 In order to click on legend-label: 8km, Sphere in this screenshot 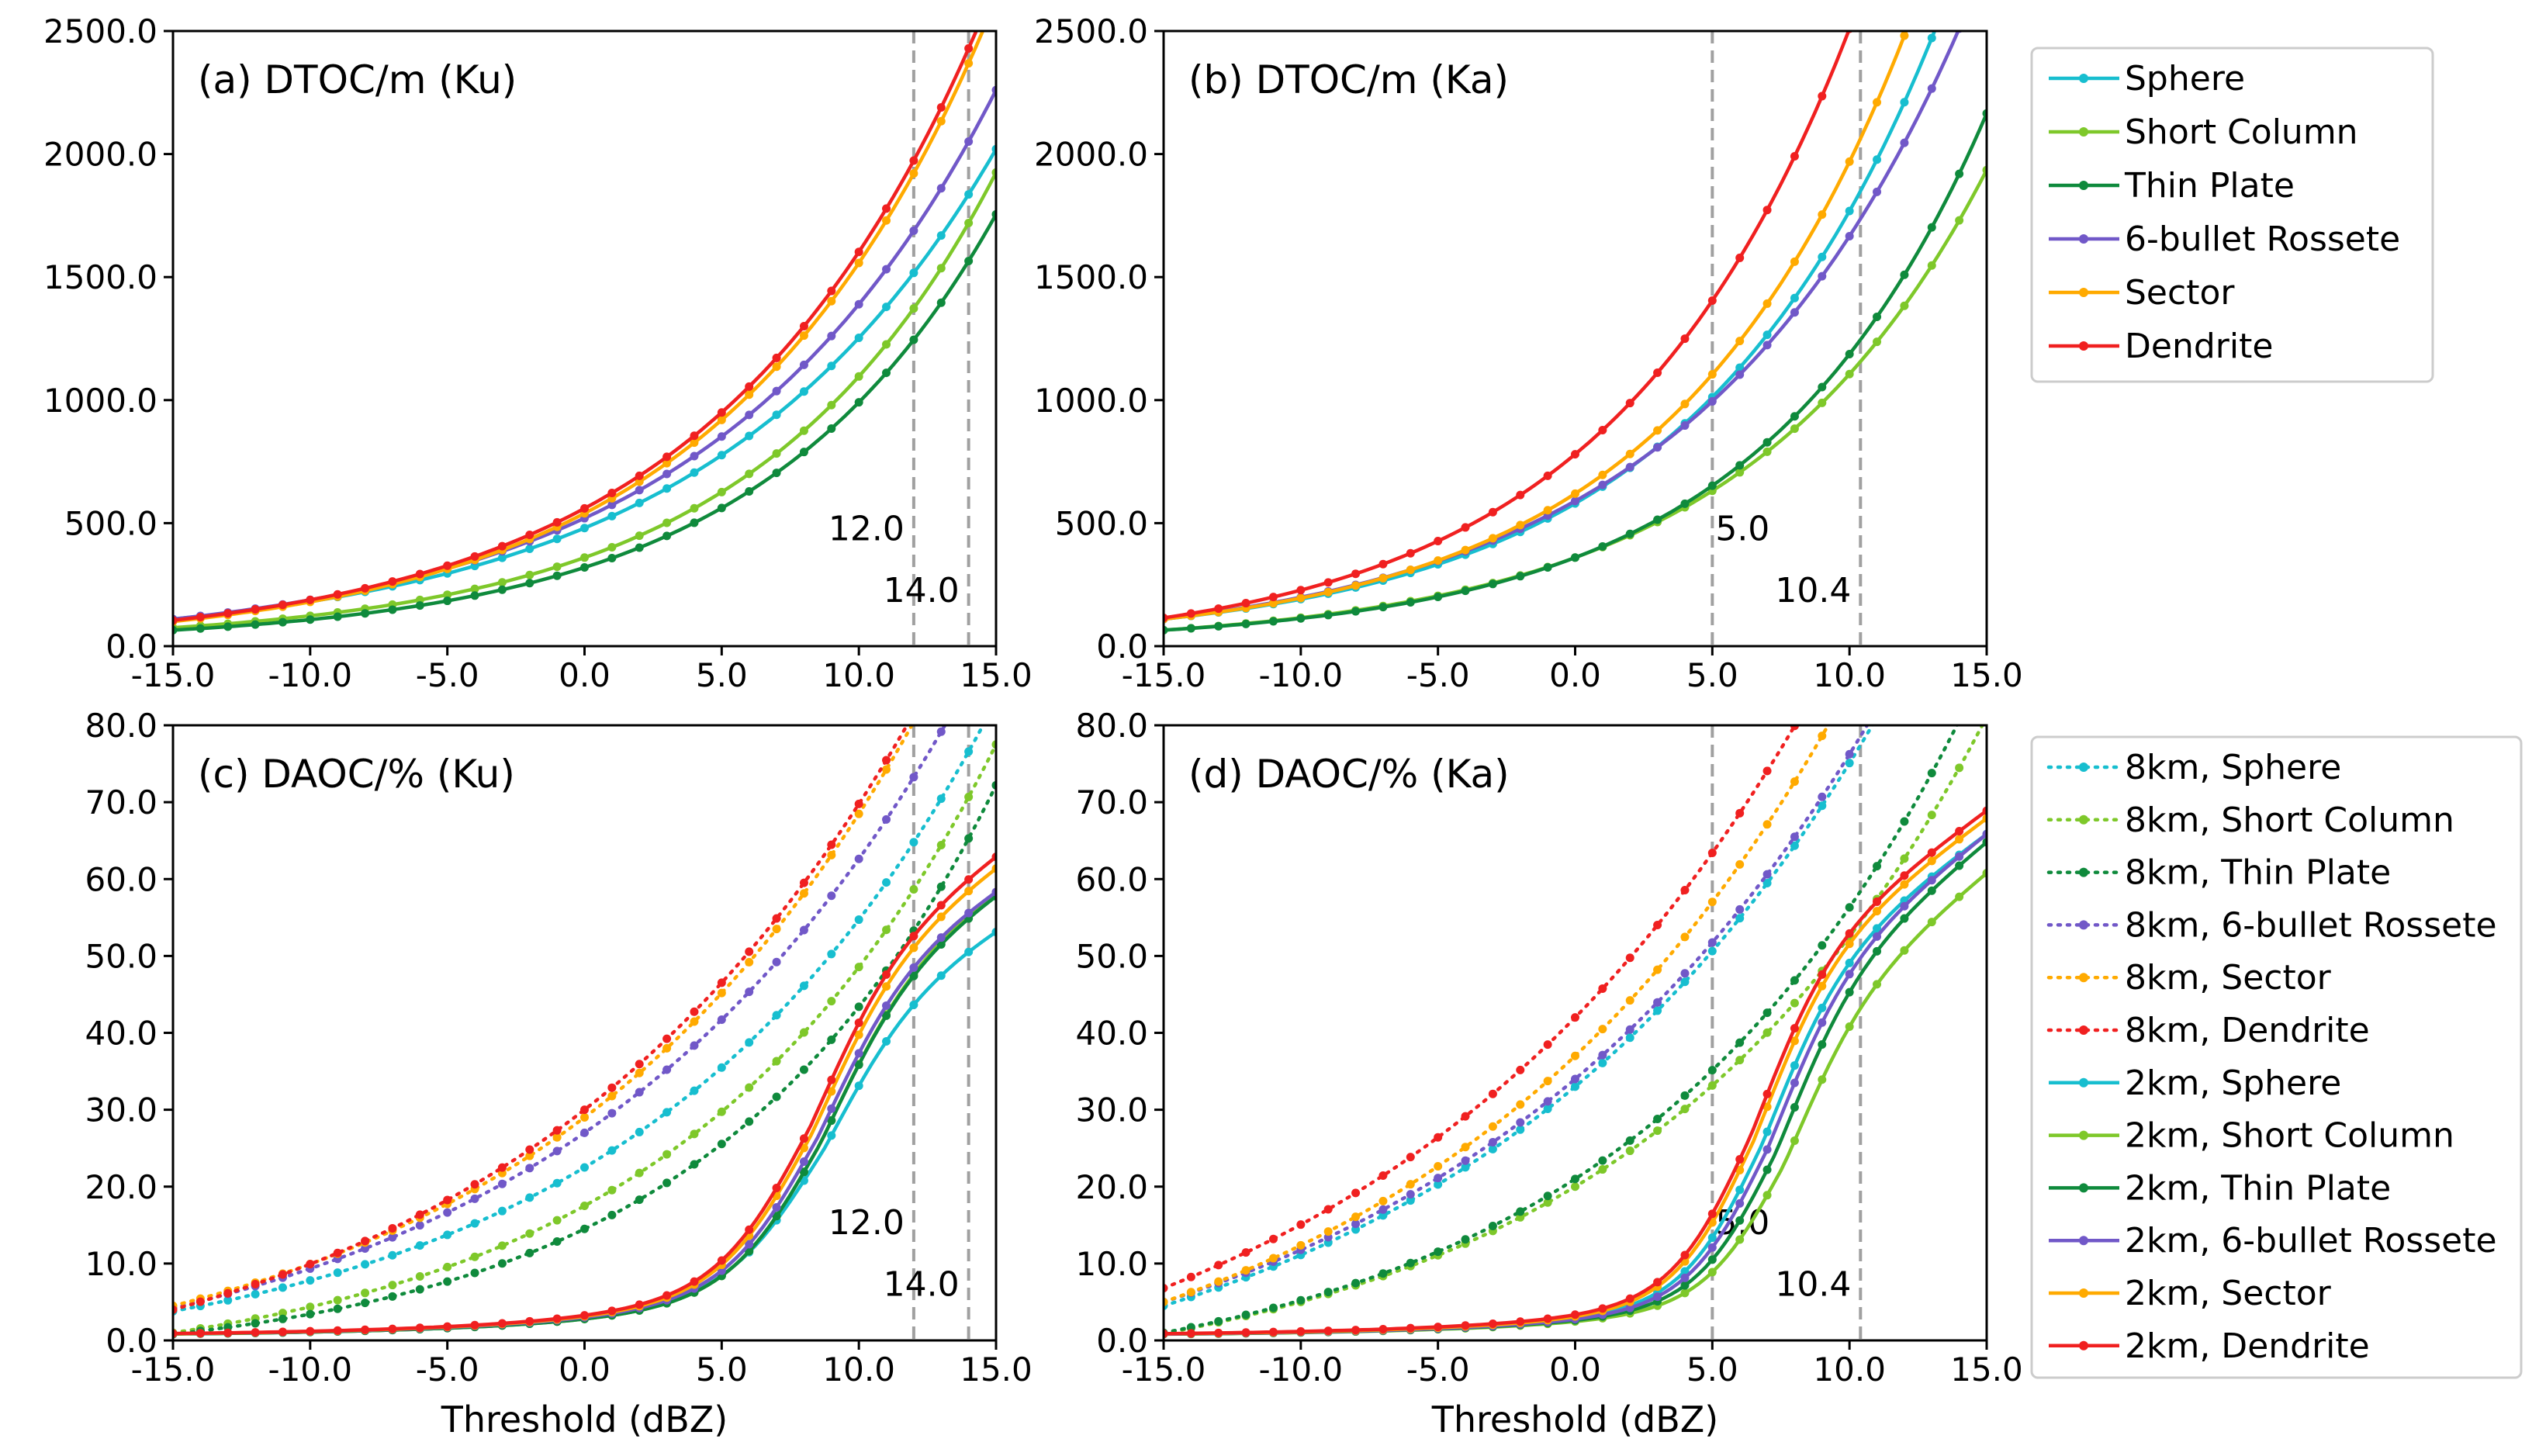, I will do `click(2233, 767)`.